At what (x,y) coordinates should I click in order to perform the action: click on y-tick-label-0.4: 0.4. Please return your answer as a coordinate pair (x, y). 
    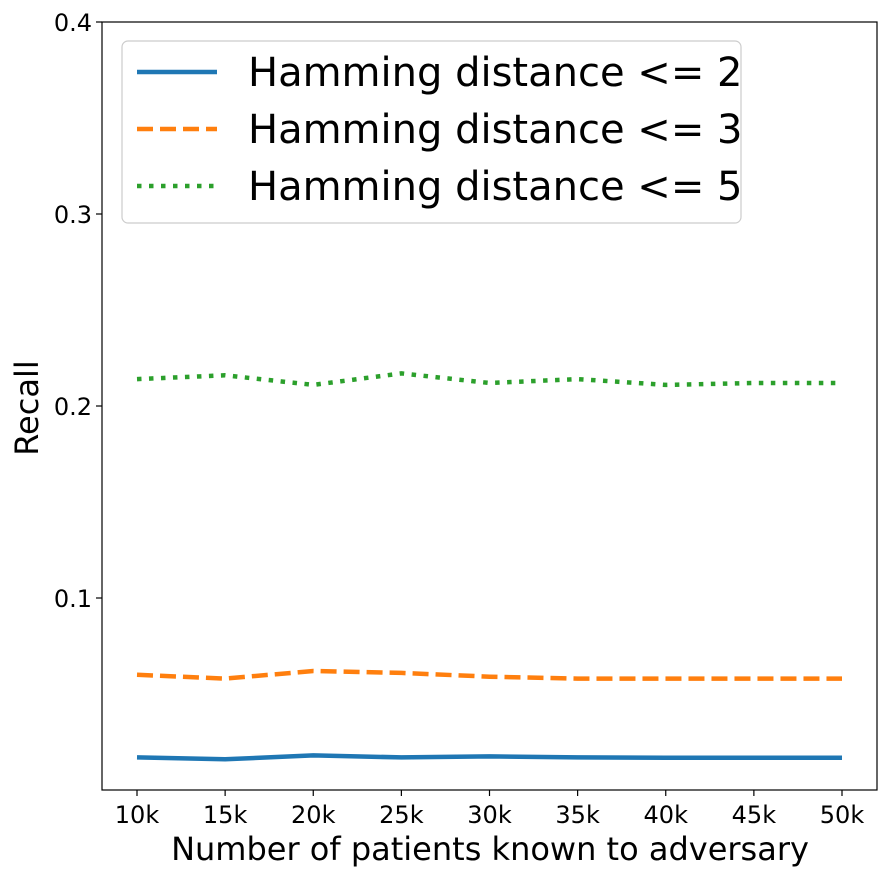
    Looking at the image, I should click on (73, 23).